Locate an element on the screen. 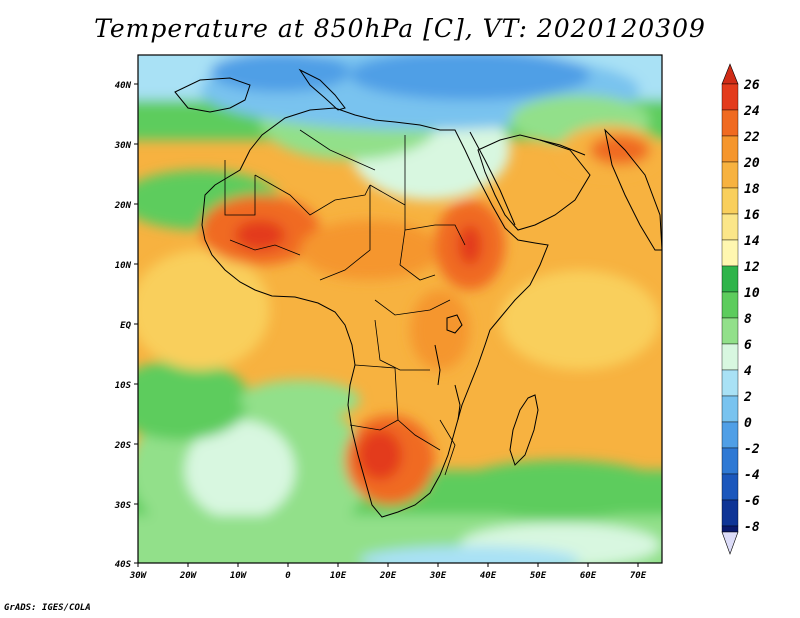 Image resolution: width=800 pixels, height=618 pixels. colorbar-over-arrow is located at coordinates (730, 74).